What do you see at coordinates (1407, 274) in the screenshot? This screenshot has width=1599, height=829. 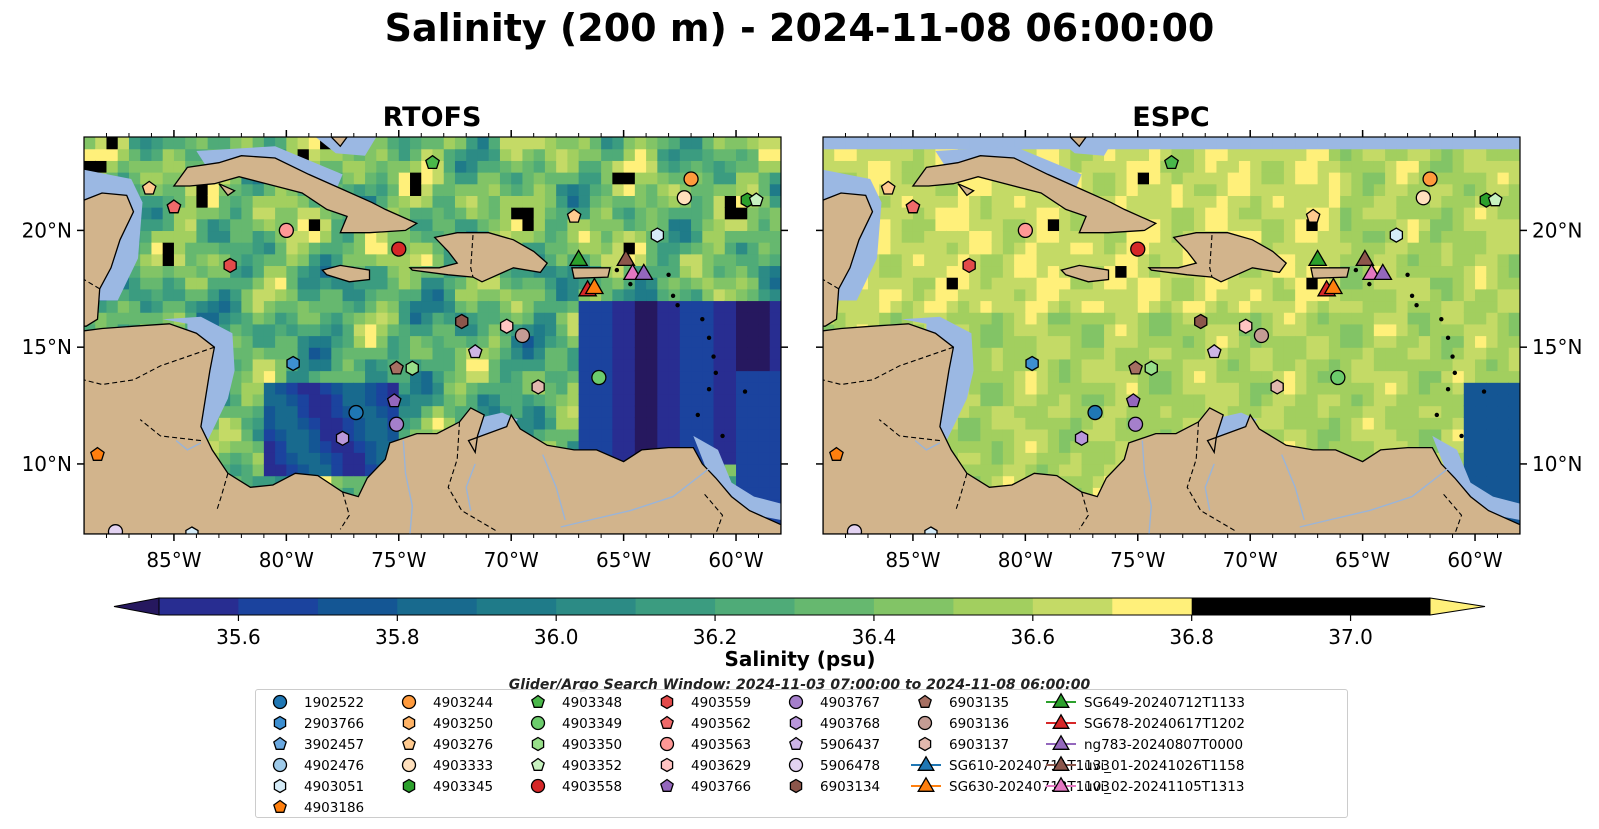 I see `island-dot` at bounding box center [1407, 274].